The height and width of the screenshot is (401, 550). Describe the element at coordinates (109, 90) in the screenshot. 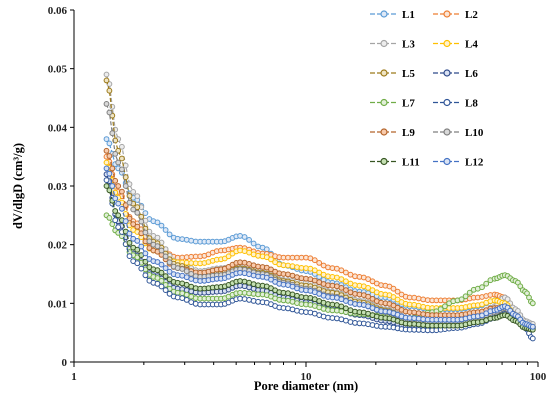

I see `data-point-L5` at that location.